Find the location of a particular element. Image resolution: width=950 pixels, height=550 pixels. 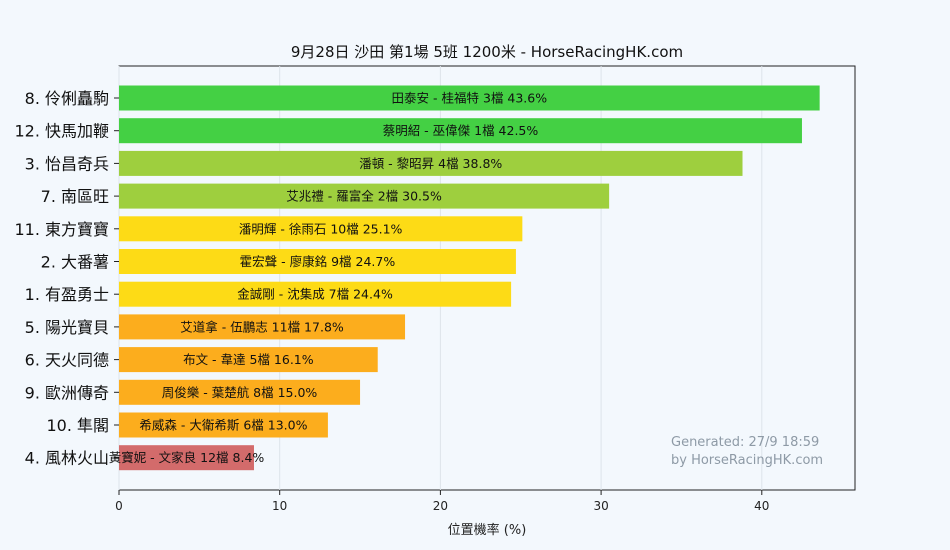

x-tick-label: 0 is located at coordinates (119, 506).